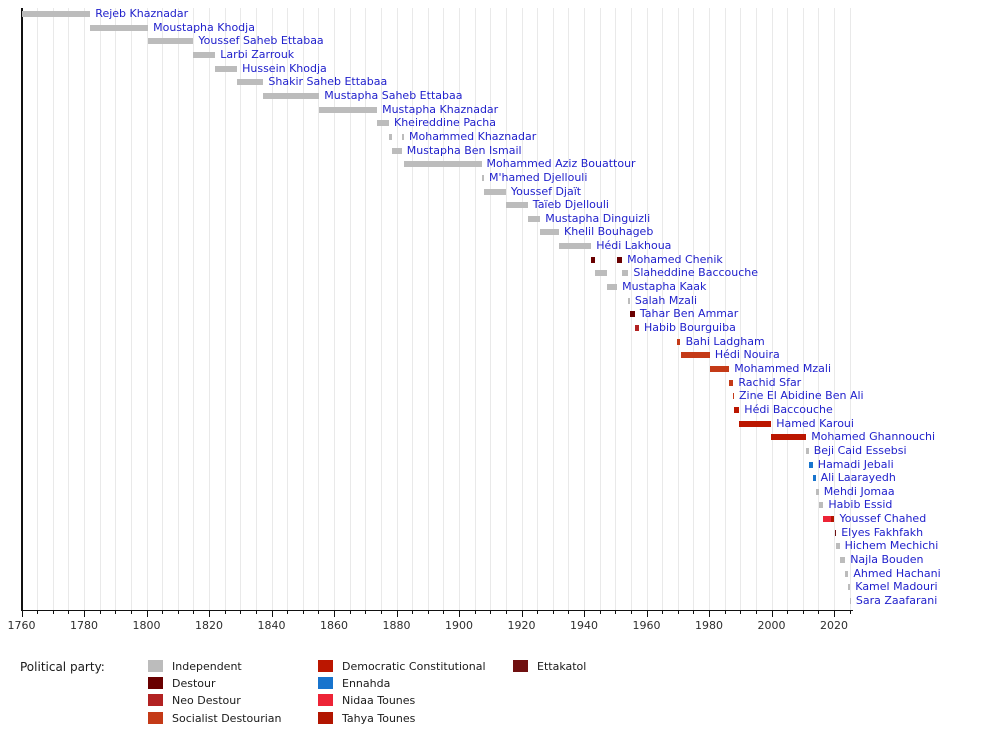 This screenshot has height=732, width=1000. What do you see at coordinates (21, 625) in the screenshot?
I see `x-axis-tick-label: 1760` at bounding box center [21, 625].